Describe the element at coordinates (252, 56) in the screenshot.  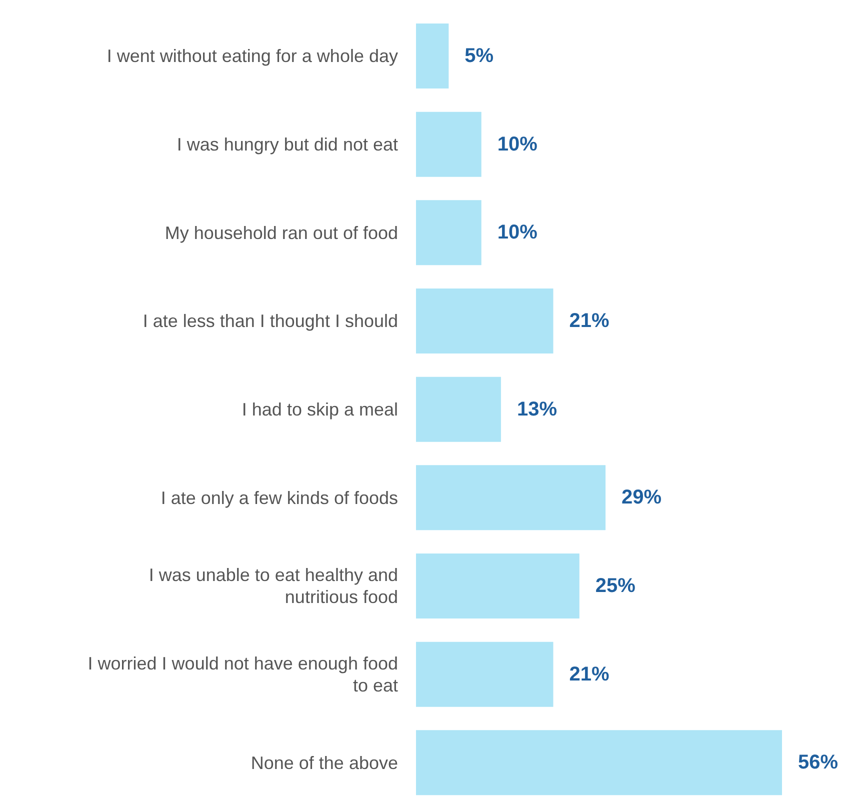
I see `y-tick-label: I went without eating for a whole day` at that location.